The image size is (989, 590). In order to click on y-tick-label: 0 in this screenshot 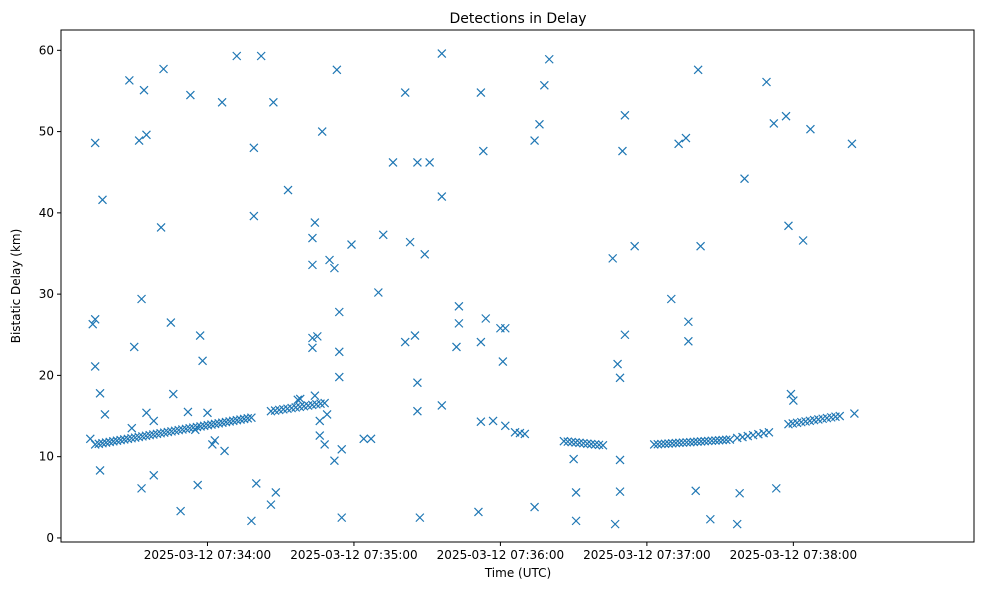, I will do `click(50, 538)`.